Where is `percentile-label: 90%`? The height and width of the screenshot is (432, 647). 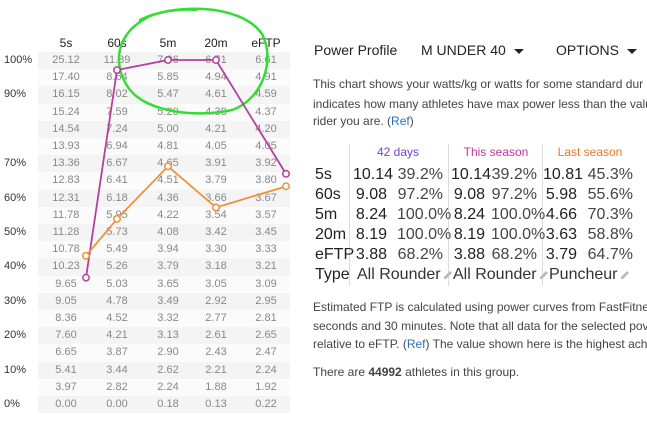
percentile-label: 90% is located at coordinates (15, 94).